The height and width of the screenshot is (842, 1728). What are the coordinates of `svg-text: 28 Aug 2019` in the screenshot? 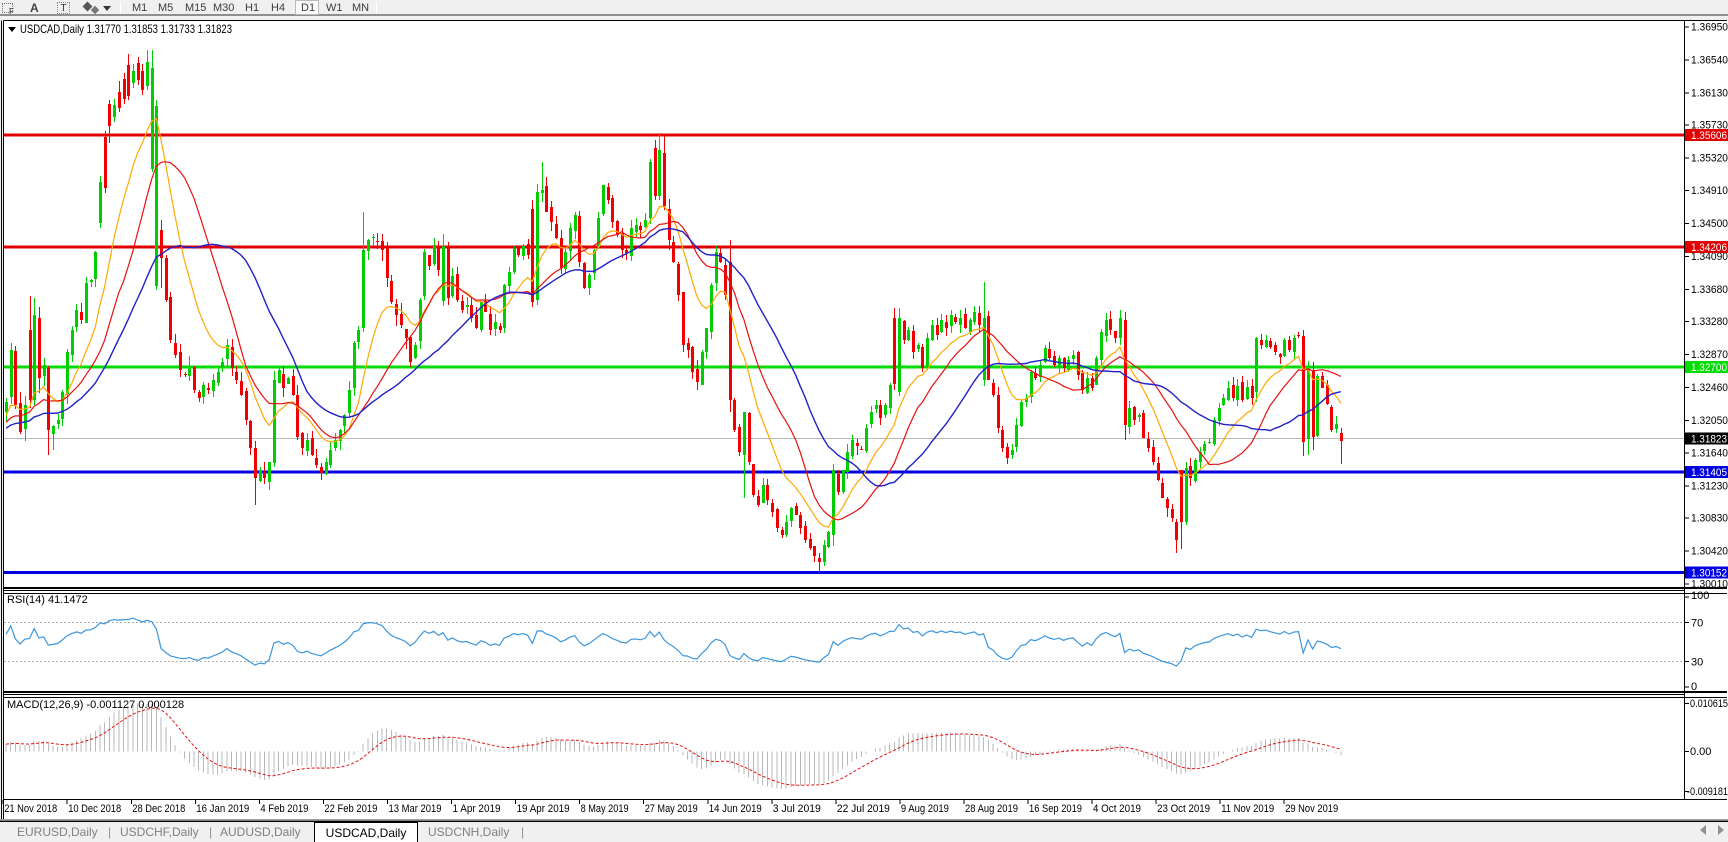 It's located at (991, 809).